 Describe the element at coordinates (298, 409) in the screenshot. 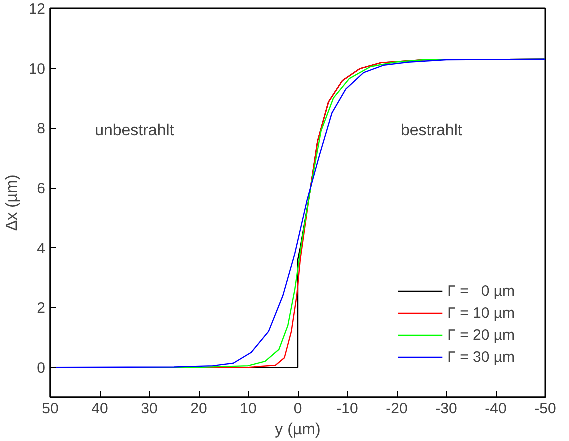

I see `x-tick-label: 0` at that location.